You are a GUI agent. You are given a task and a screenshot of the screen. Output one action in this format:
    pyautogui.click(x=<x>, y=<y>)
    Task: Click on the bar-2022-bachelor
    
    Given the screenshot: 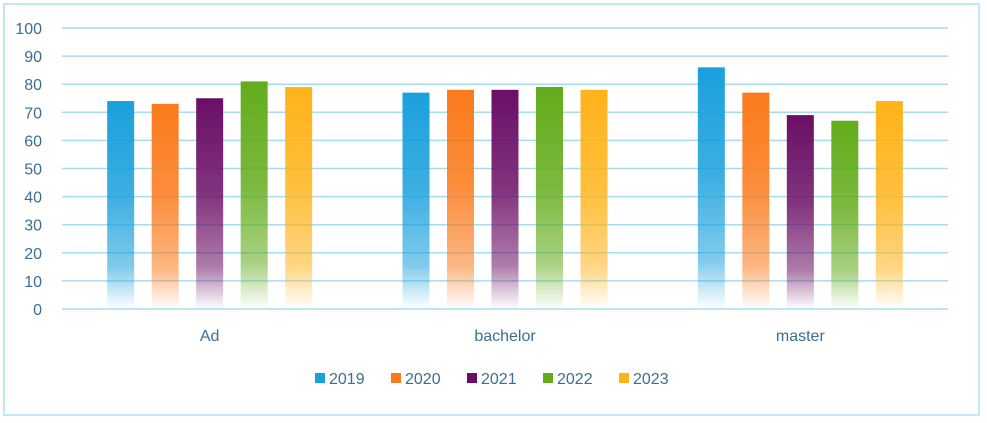 What is the action you would take?
    pyautogui.click(x=549, y=198)
    